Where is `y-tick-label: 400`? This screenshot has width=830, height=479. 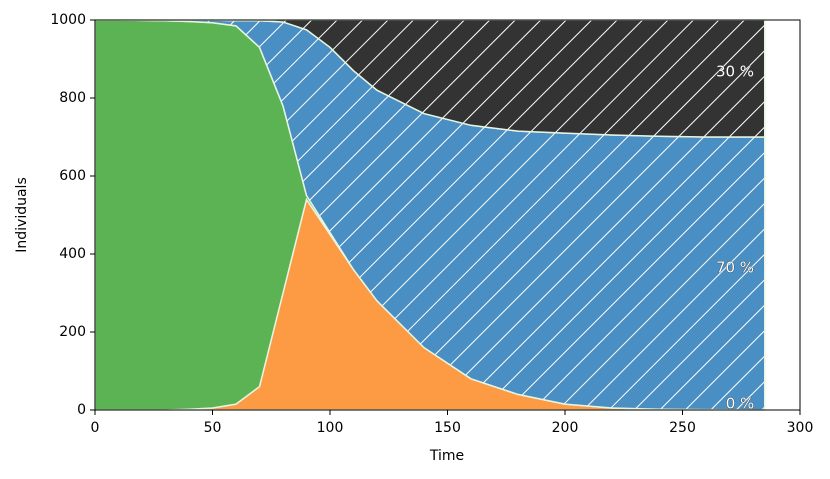
y-tick-label: 400 is located at coordinates (72, 254).